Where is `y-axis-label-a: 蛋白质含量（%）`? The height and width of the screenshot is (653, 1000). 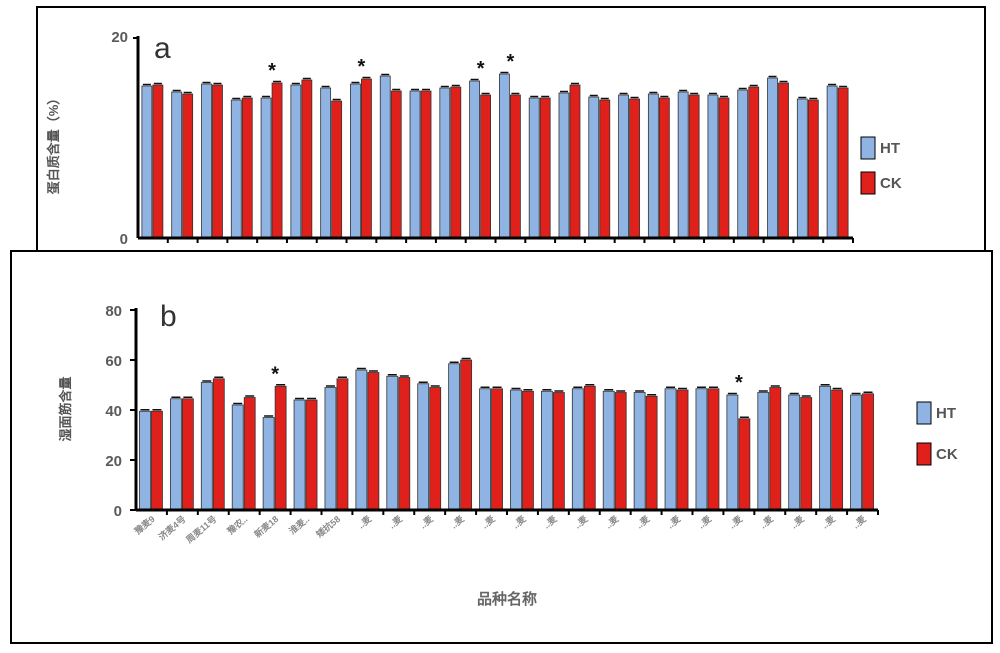
y-axis-label-a: 蛋白质含量（%） is located at coordinates (53, 143).